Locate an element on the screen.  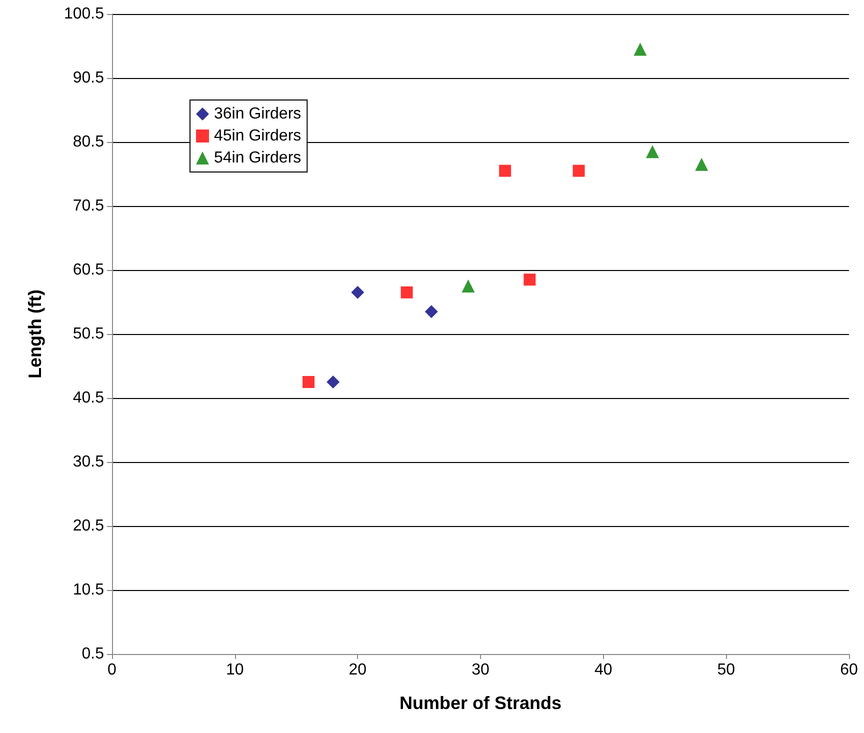
y-tick-label: 50.5 is located at coordinates (88, 334).